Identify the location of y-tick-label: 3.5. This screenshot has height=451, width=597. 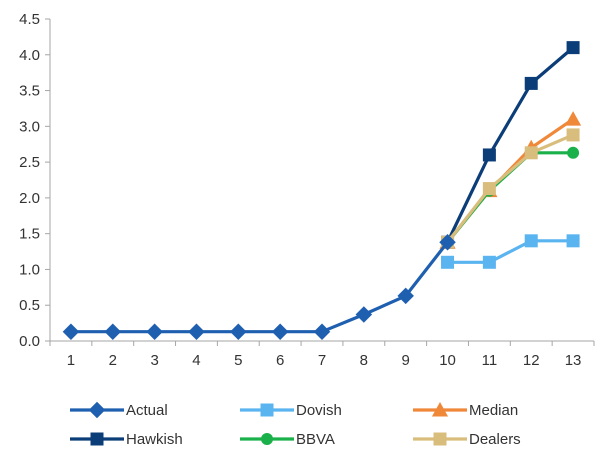
(29, 91).